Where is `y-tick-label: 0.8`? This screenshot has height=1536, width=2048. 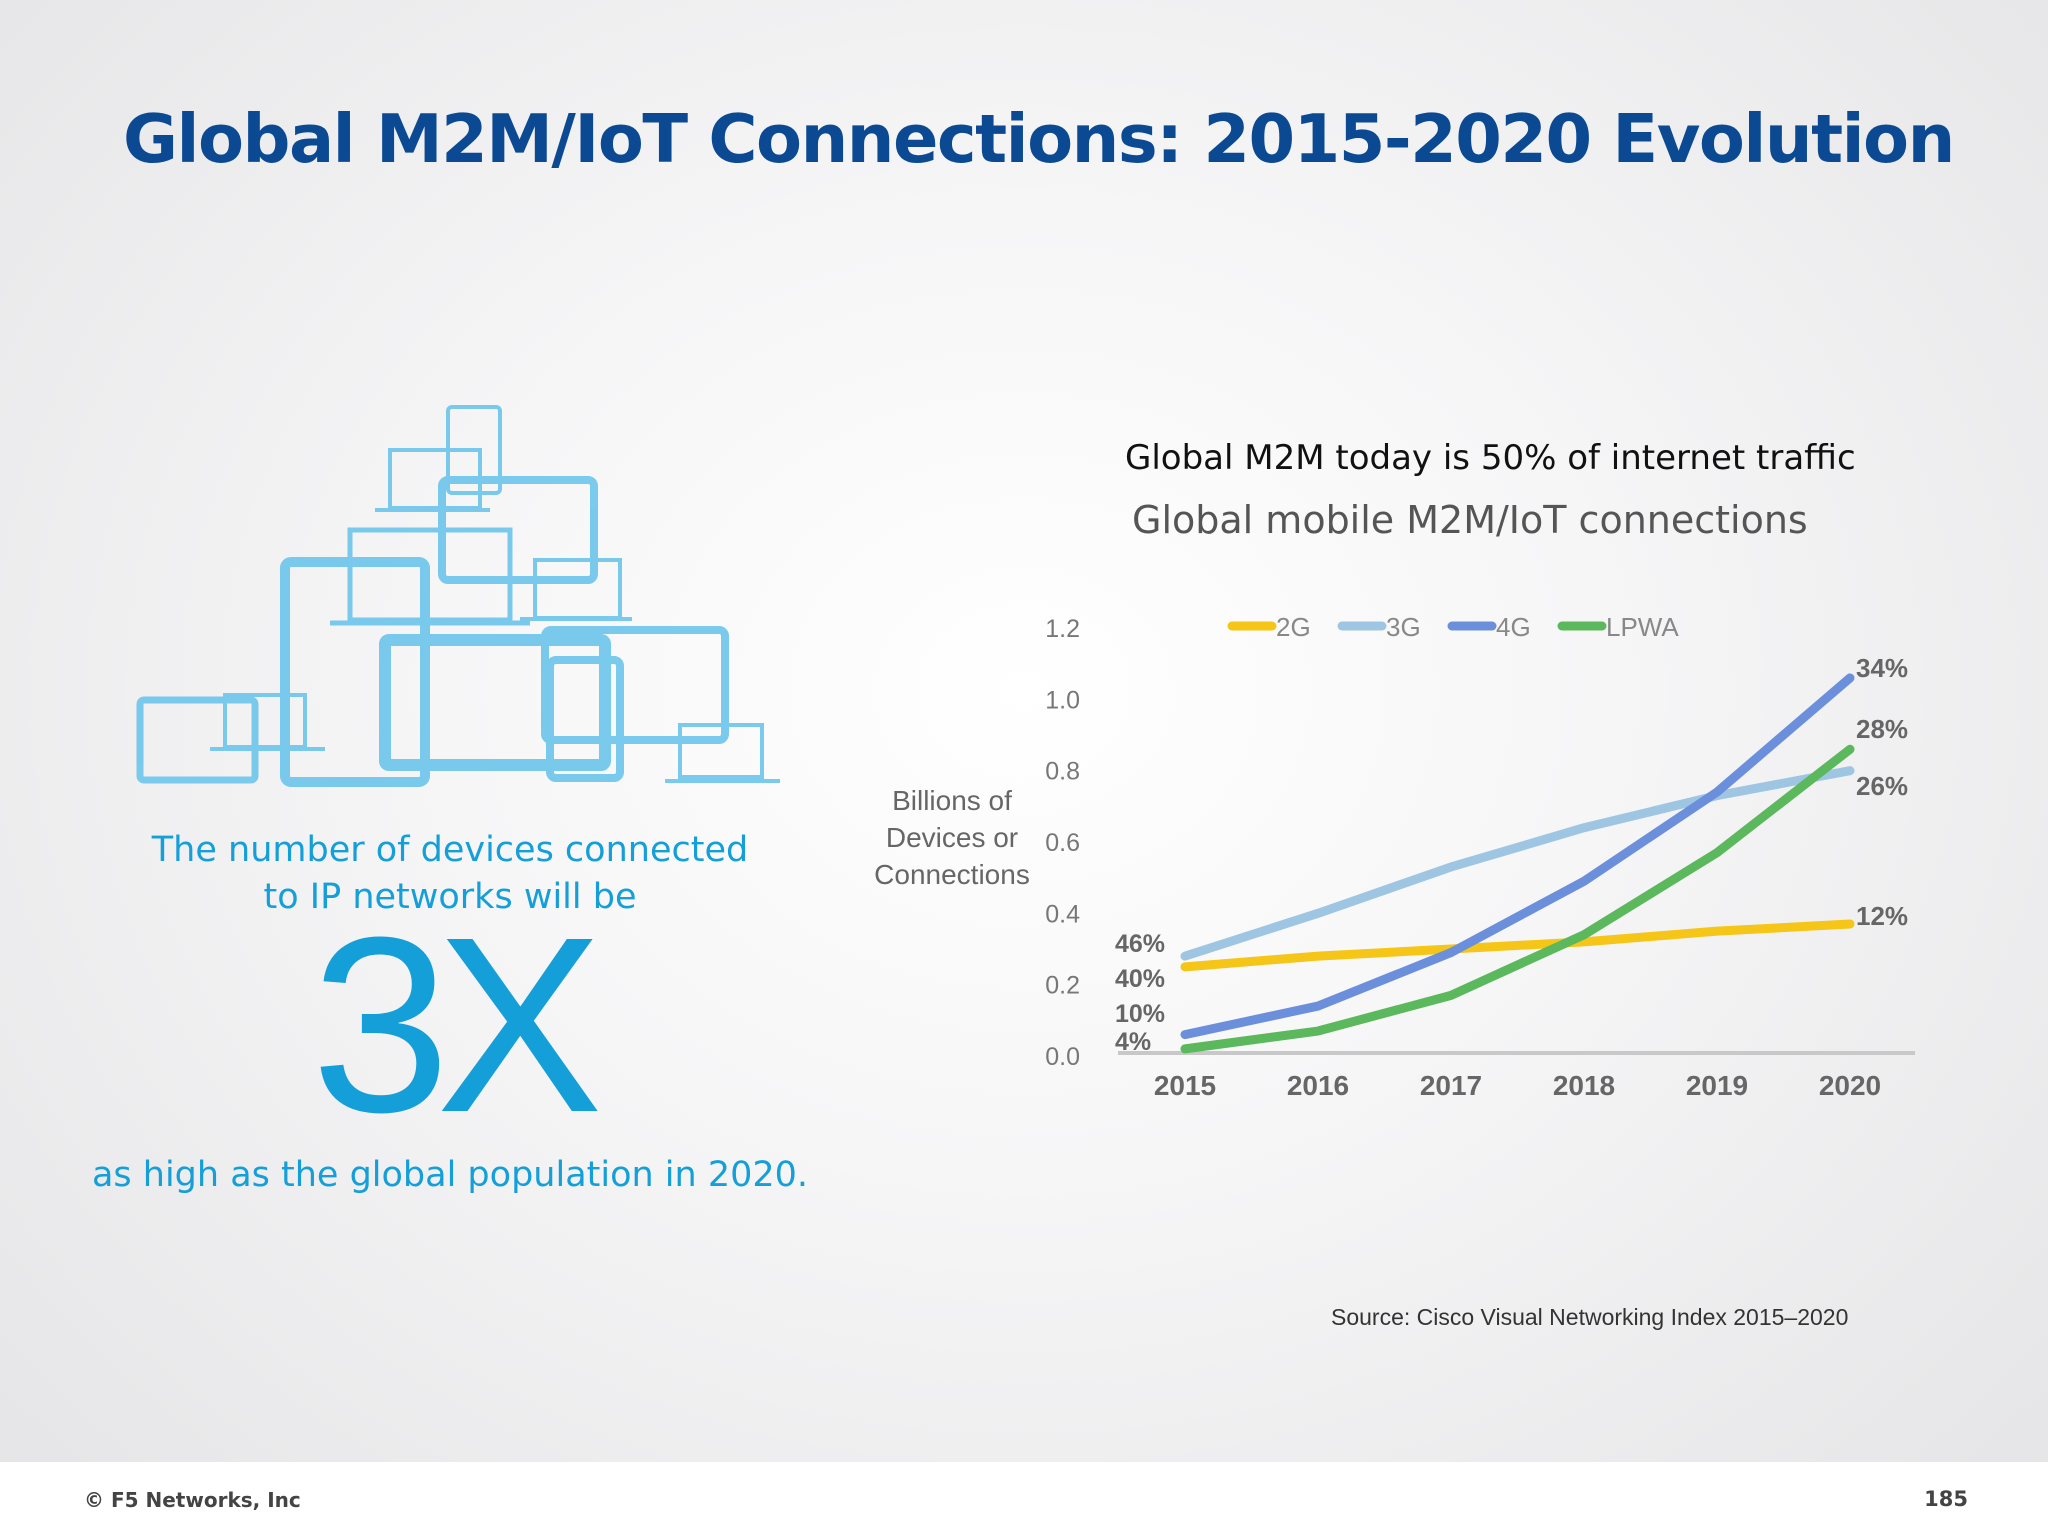 y-tick-label: 0.8 is located at coordinates (1062, 772).